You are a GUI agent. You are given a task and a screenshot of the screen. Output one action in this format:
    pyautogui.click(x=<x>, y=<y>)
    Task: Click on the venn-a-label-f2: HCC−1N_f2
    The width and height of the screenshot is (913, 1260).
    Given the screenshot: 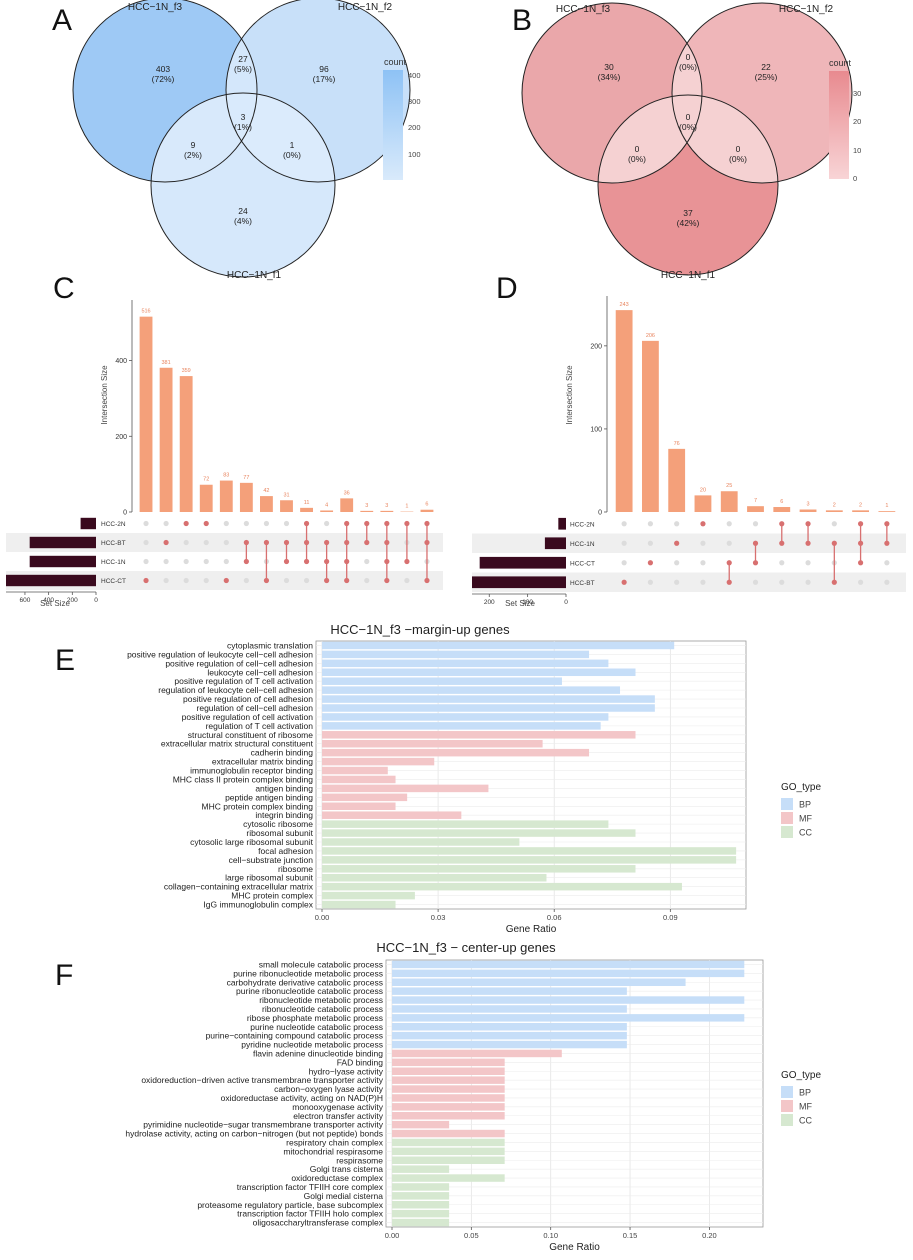 What is the action you would take?
    pyautogui.click(x=365, y=7)
    